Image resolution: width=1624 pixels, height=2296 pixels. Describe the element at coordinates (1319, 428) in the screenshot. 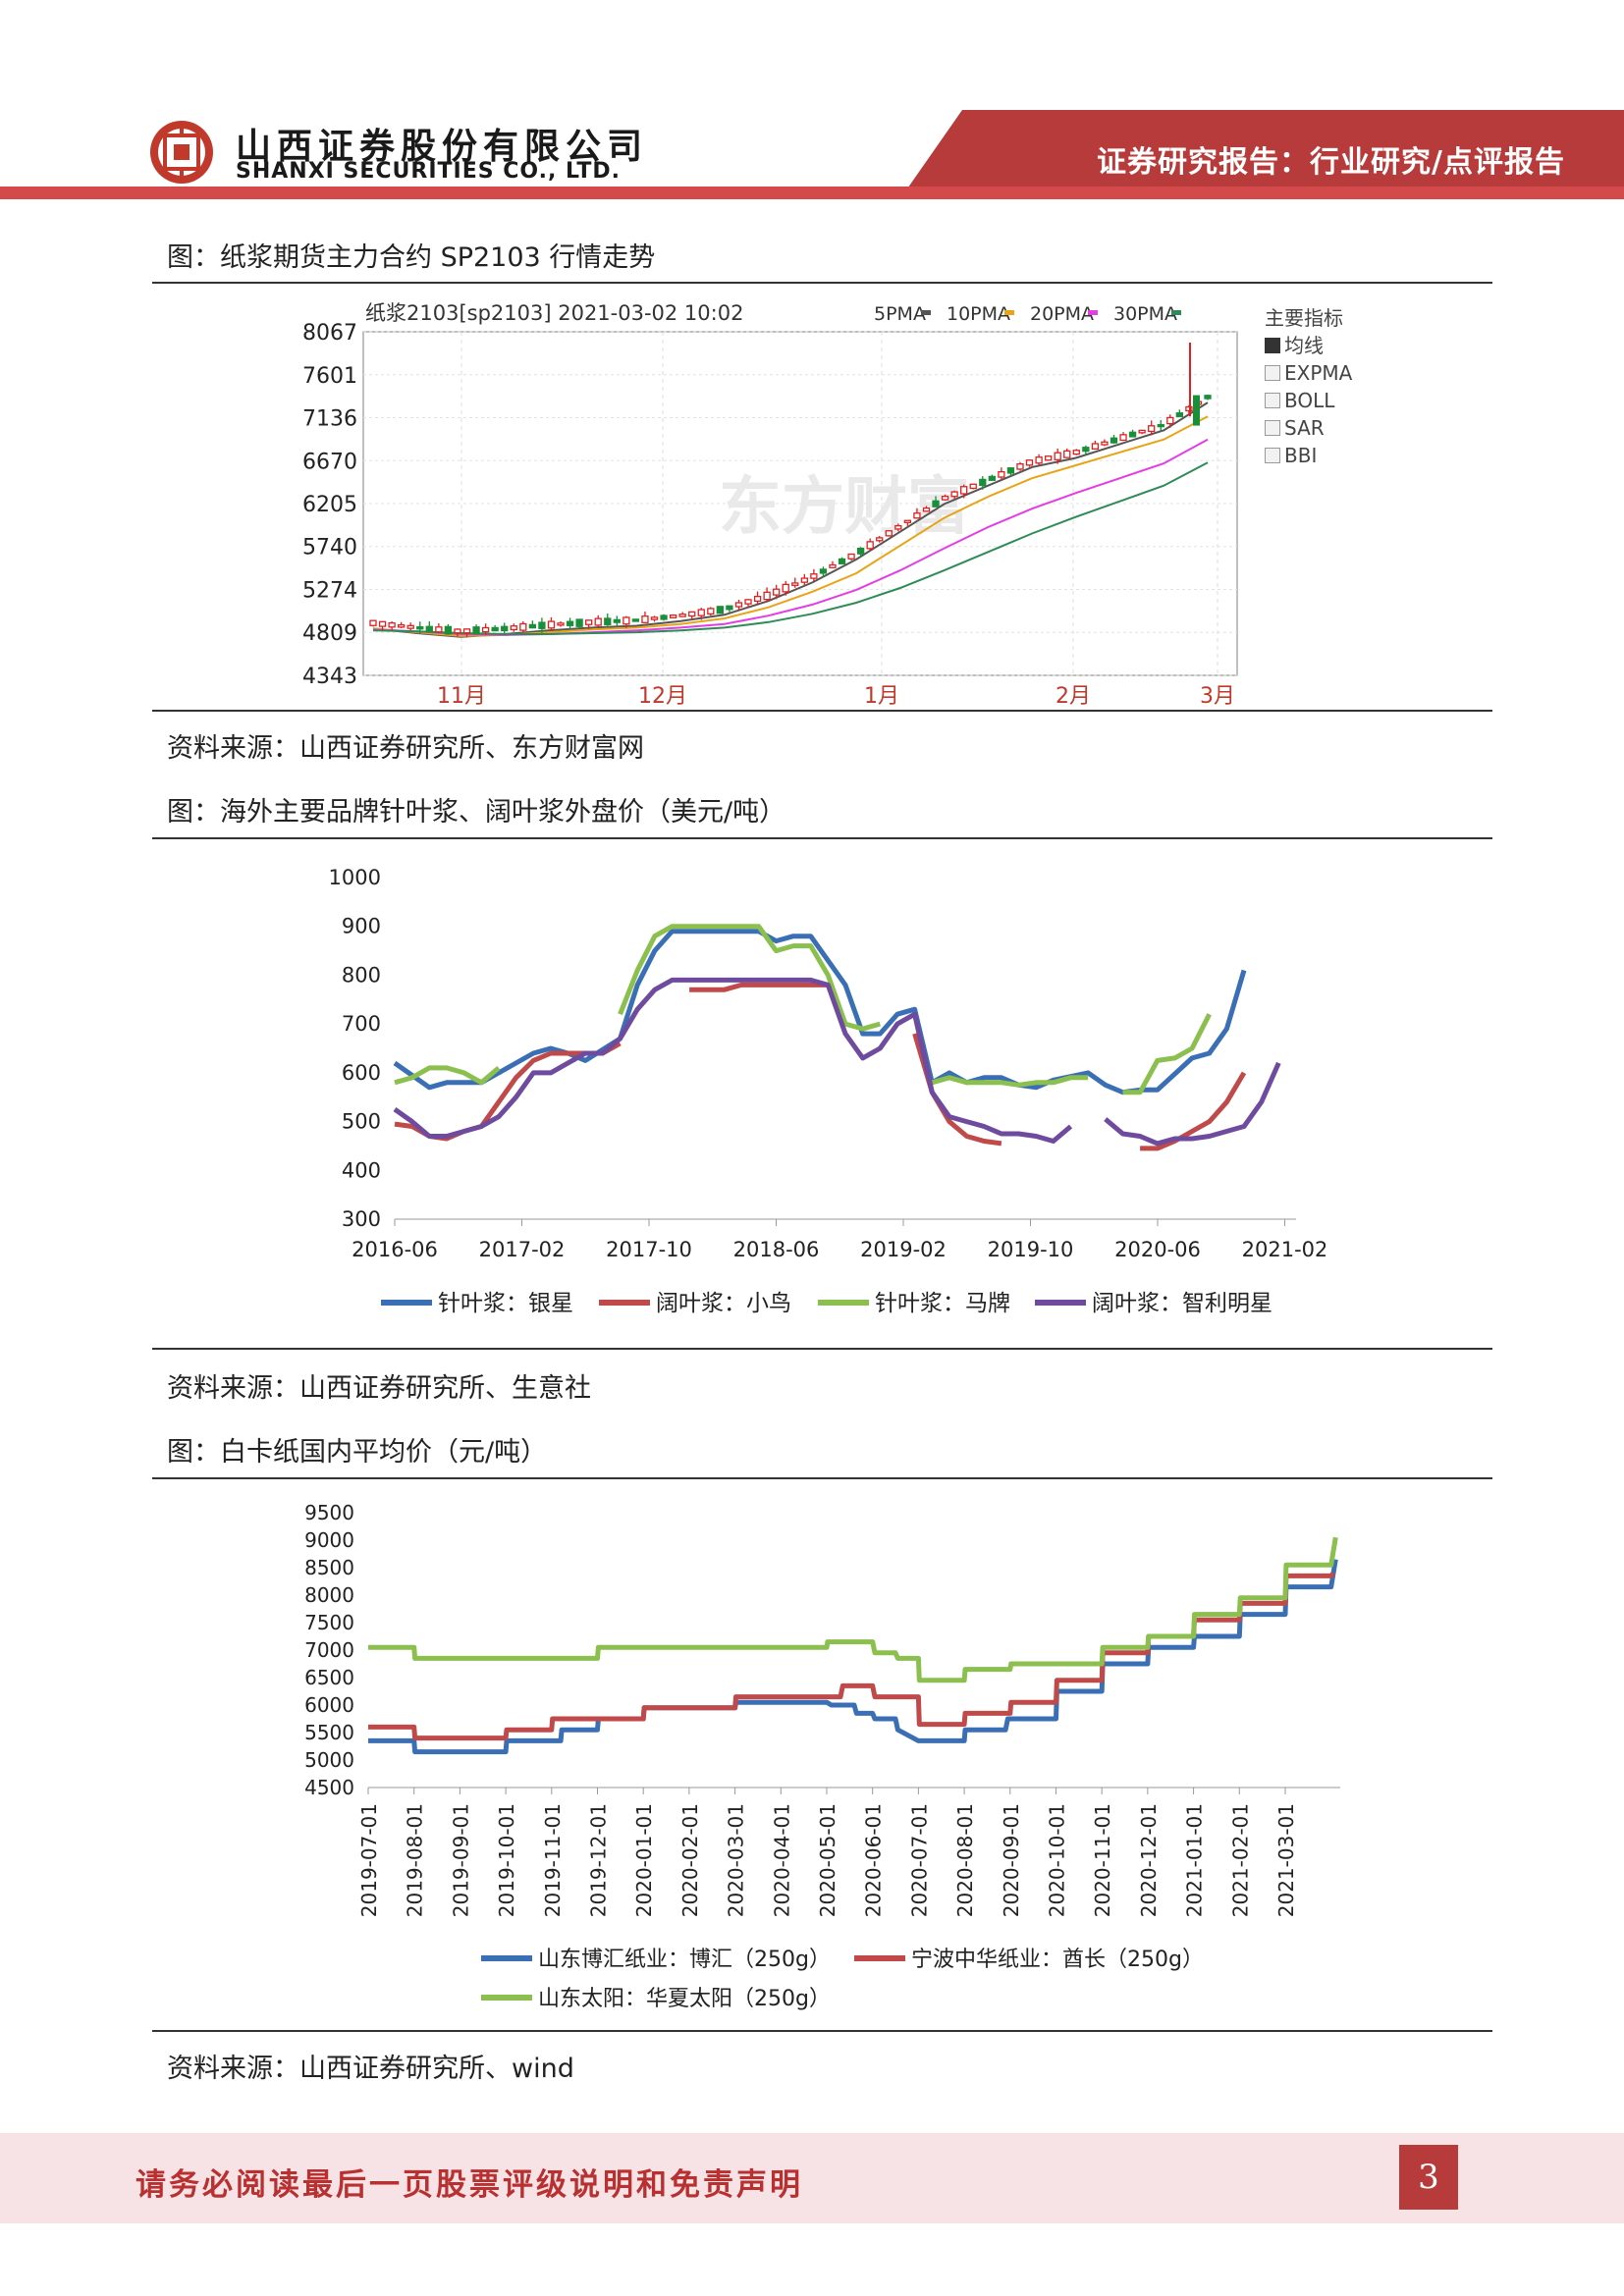

I see `indicator-item: SAR` at that location.